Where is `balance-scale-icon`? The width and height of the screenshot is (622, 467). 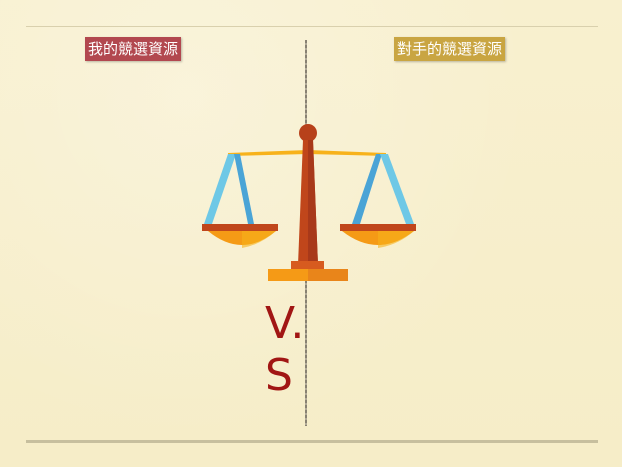 balance-scale-icon is located at coordinates (309, 202).